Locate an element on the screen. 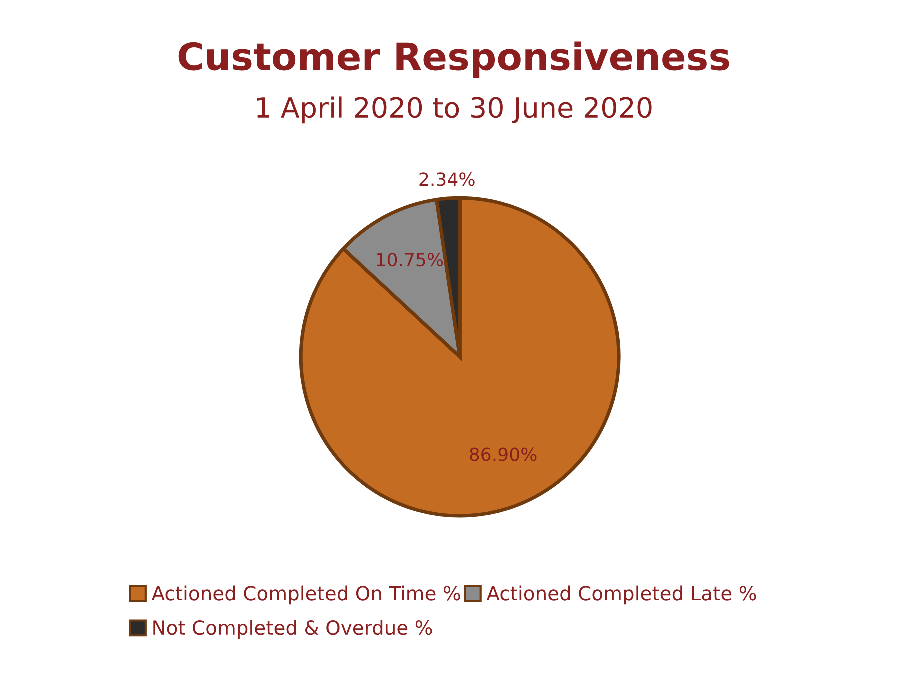 The height and width of the screenshot is (680, 908). data-label: 86.90% is located at coordinates (503, 455).